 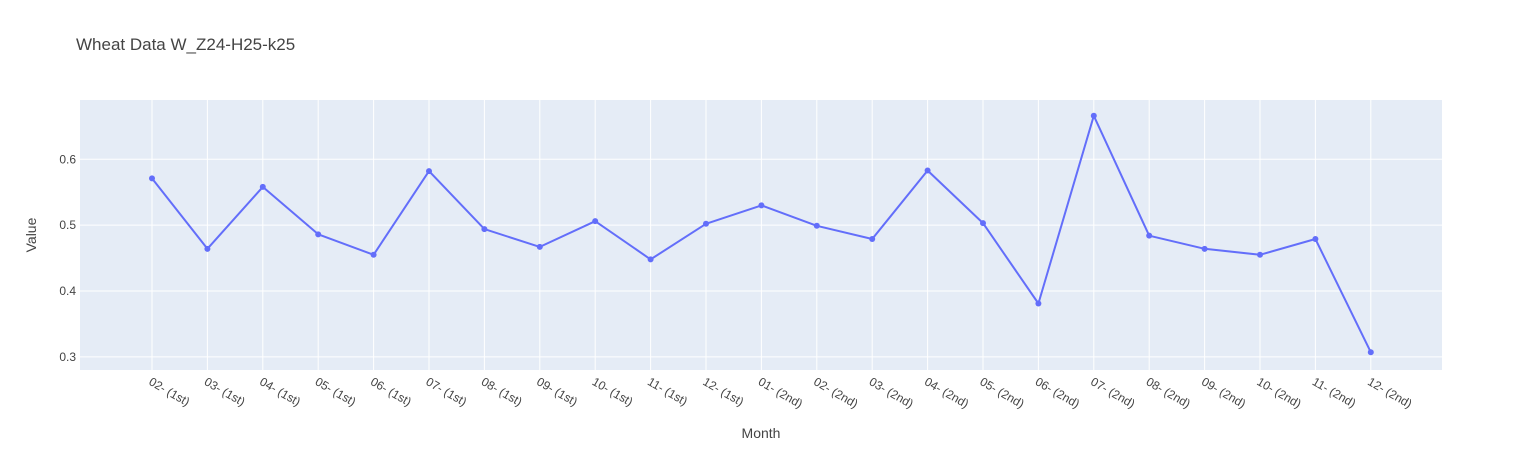 What do you see at coordinates (1057, 392) in the screenshot?
I see `x-tick-label: 06- (2nd)` at bounding box center [1057, 392].